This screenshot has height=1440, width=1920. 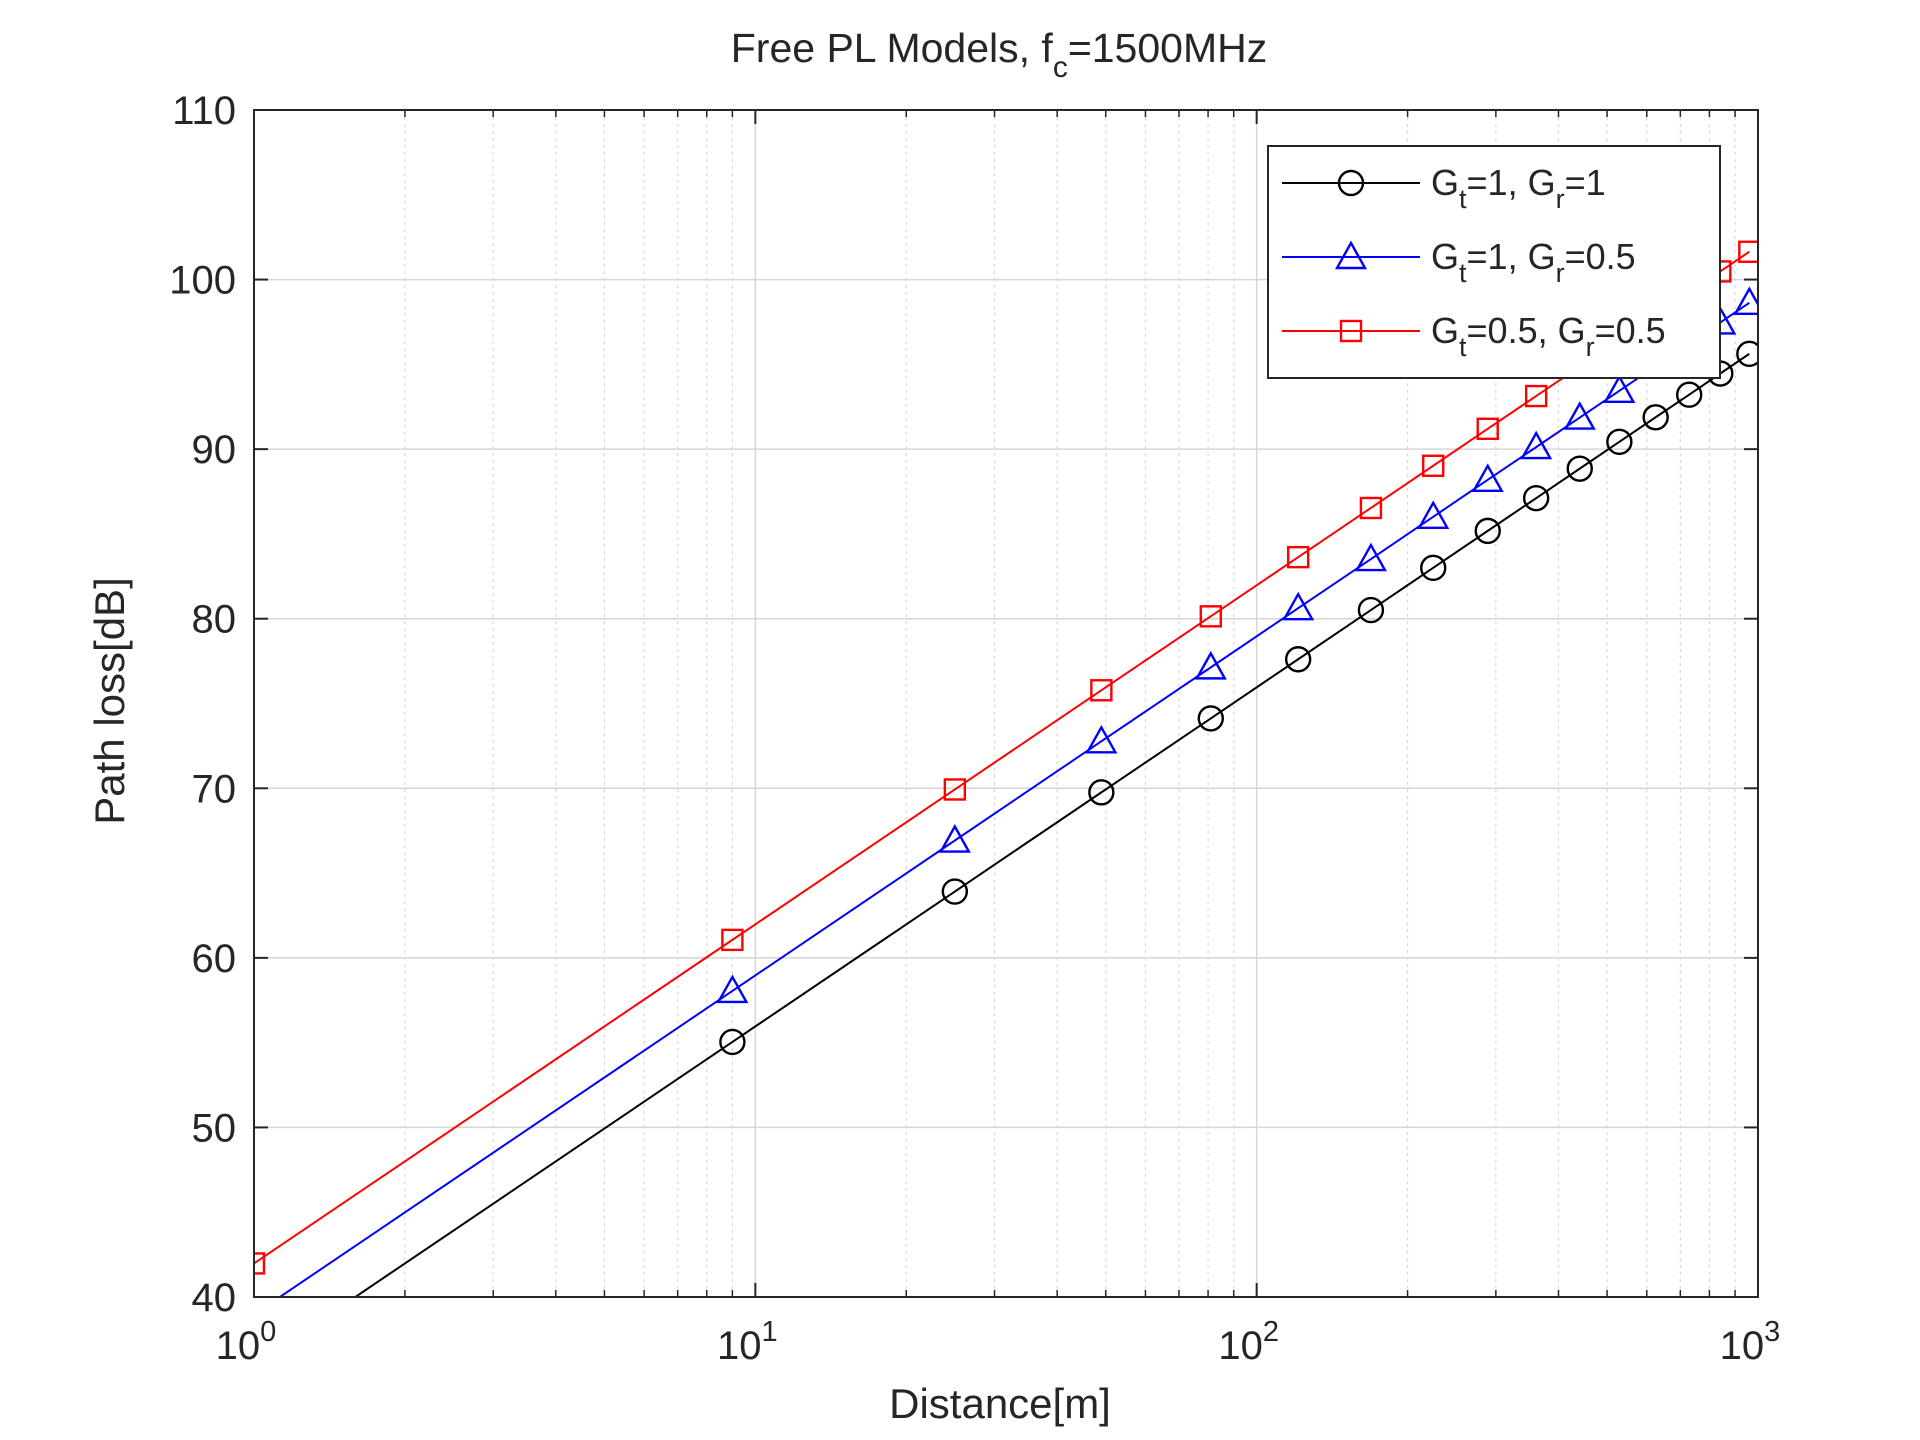 I want to click on legend-label: Gt=0.5, Gr=0.5, so click(x=1548, y=336).